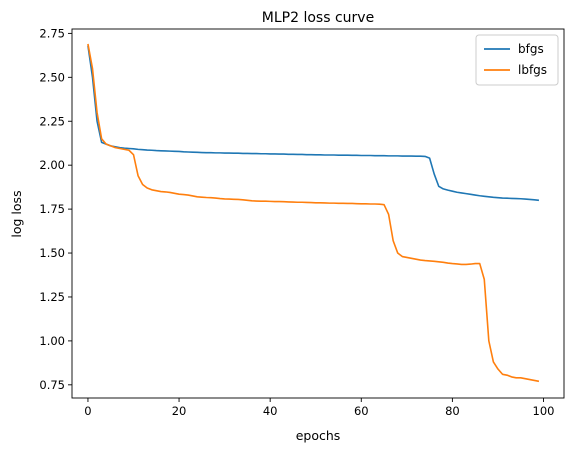 This screenshot has width=576, height=453. What do you see at coordinates (318, 435) in the screenshot?
I see `x-axis-label: epochs` at bounding box center [318, 435].